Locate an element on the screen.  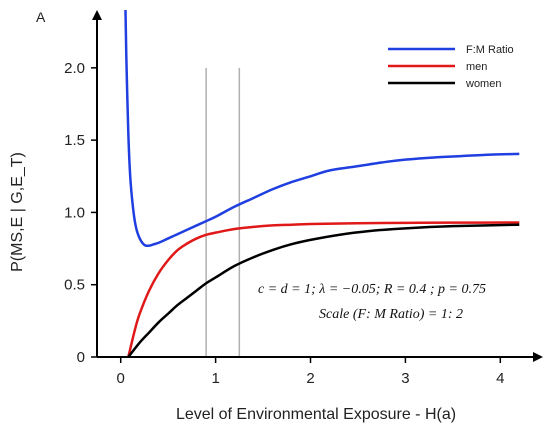
reference-lines is located at coordinates (223, 212).